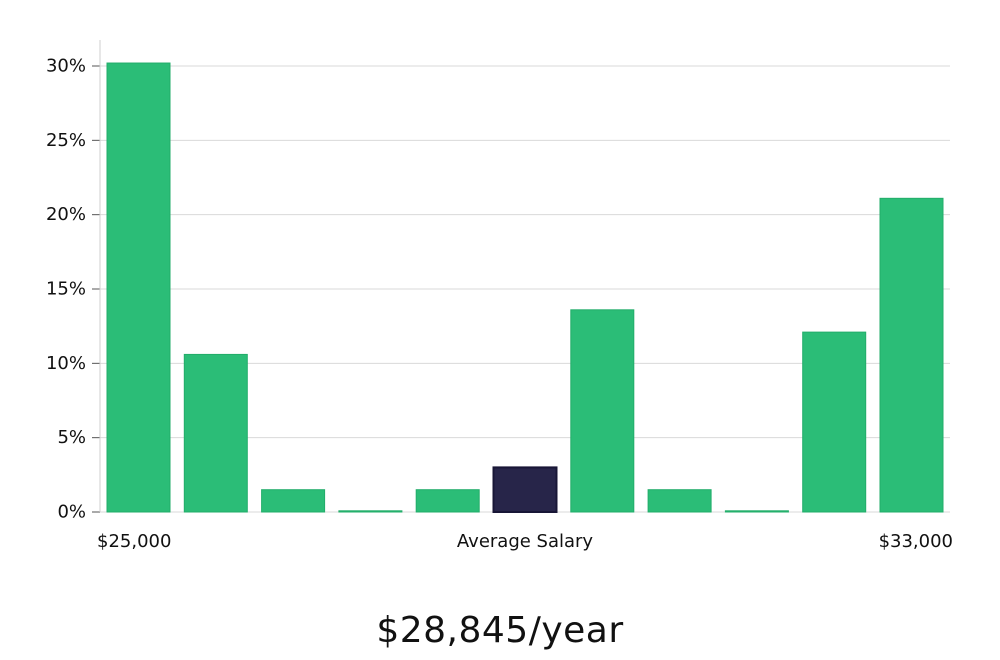  What do you see at coordinates (916, 541) in the screenshot?
I see `x-axis-max-label: $33,000` at bounding box center [916, 541].